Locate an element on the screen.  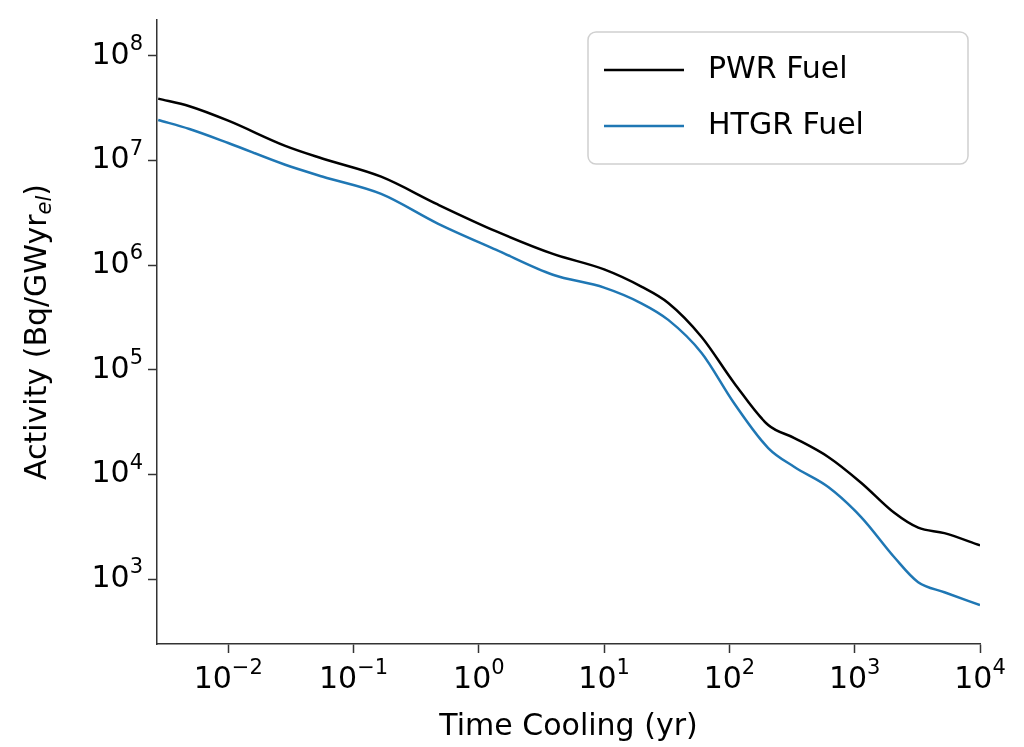
y-axis-title: Activity (Bq/GWyrel) is located at coordinates (36, 332).